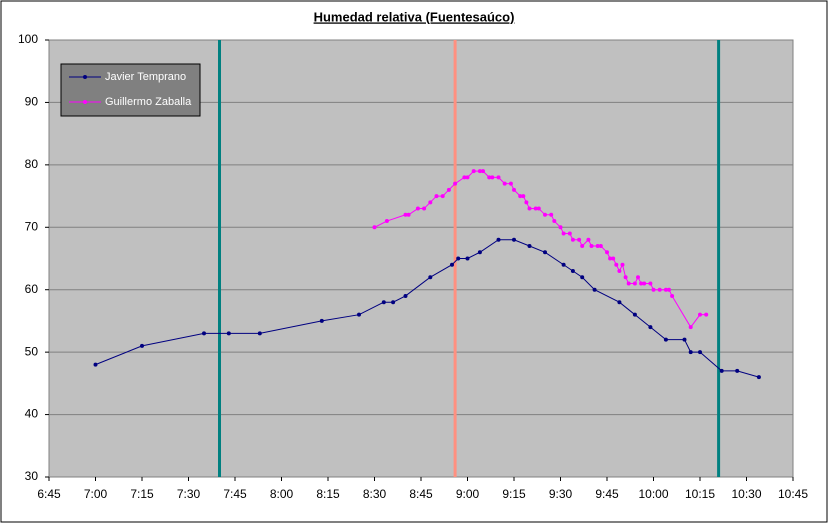  What do you see at coordinates (142, 494) in the screenshot?
I see `x-tick-label: 7:15` at bounding box center [142, 494].